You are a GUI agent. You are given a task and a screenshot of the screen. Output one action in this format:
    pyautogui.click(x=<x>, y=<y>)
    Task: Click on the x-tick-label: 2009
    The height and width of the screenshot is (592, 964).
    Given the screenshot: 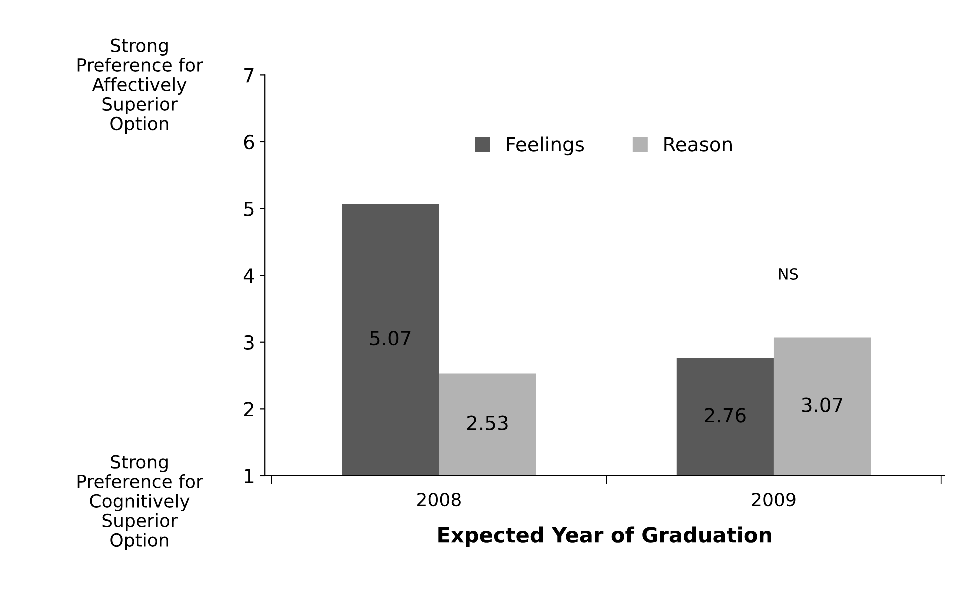 What is the action you would take?
    pyautogui.click(x=774, y=499)
    